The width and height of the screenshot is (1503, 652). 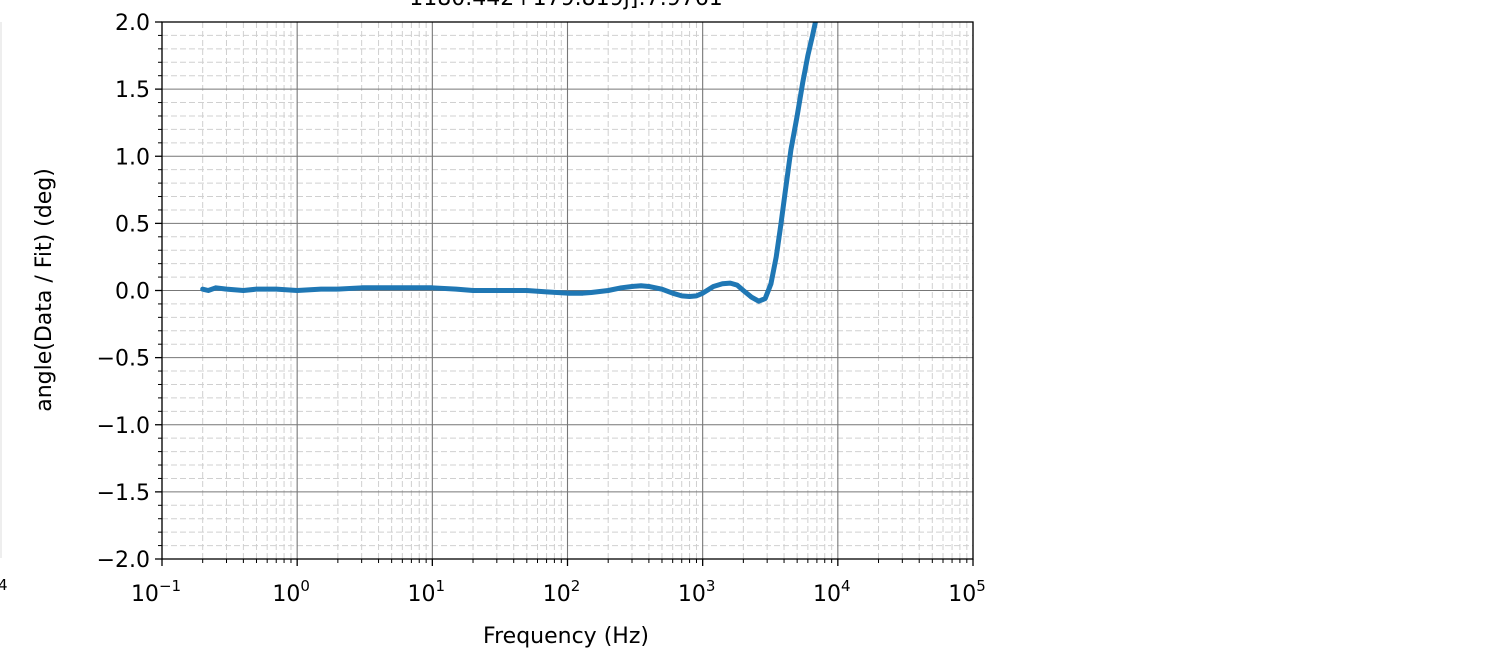 What do you see at coordinates (562, 592) in the screenshot?
I see `x-tick-label: 10²` at bounding box center [562, 592].